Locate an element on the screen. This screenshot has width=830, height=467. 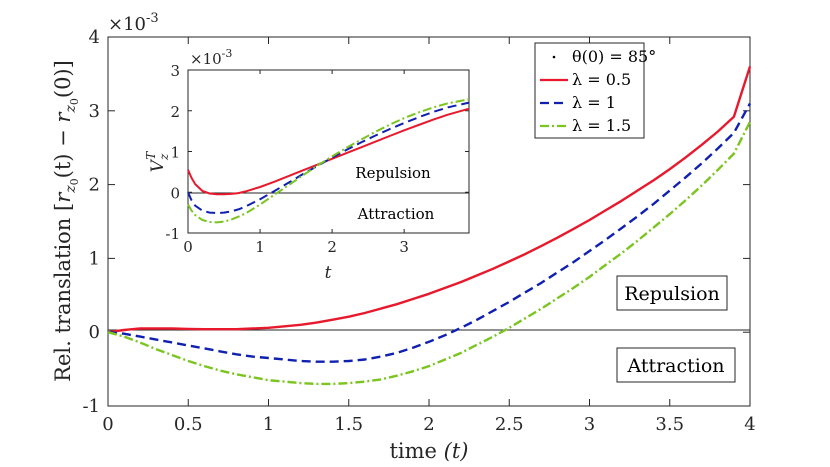
main-repulsion-box is located at coordinates (672, 293).